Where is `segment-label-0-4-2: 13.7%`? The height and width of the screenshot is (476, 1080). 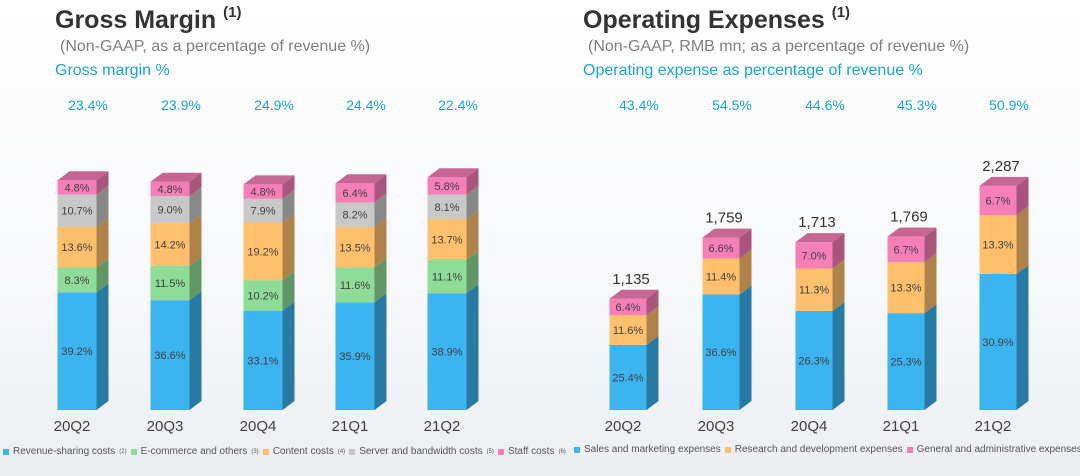 segment-label-0-4-2: 13.7% is located at coordinates (446, 240).